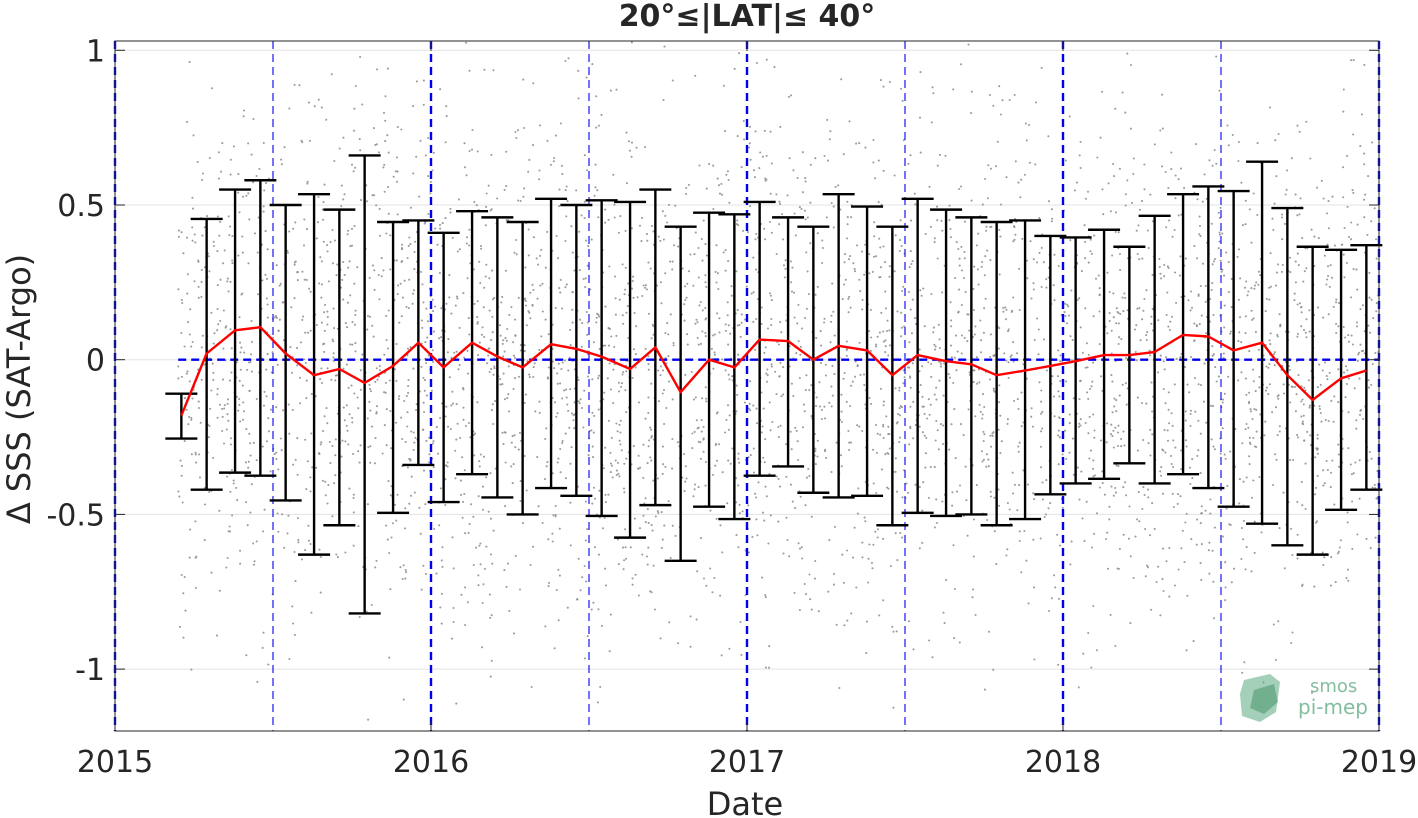 Image resolution: width=1418 pixels, height=818 pixels. What do you see at coordinates (1063, 762) in the screenshot?
I see `x-tick-label: 2018` at bounding box center [1063, 762].